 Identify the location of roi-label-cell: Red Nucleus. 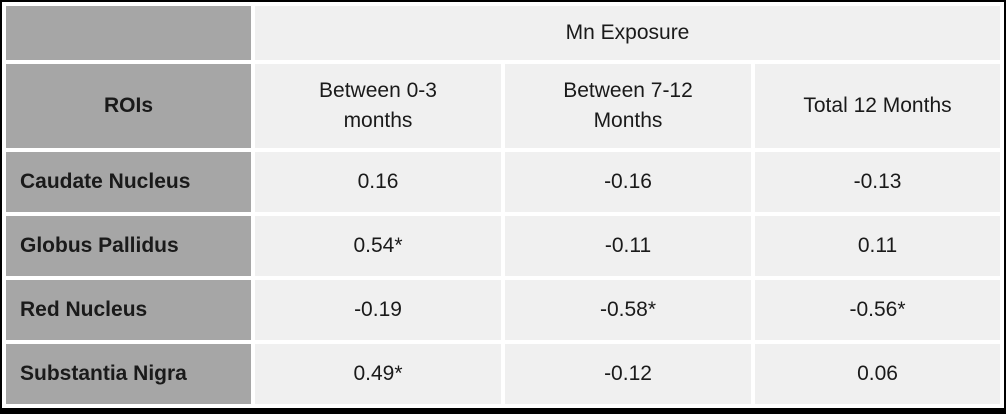
(128, 310).